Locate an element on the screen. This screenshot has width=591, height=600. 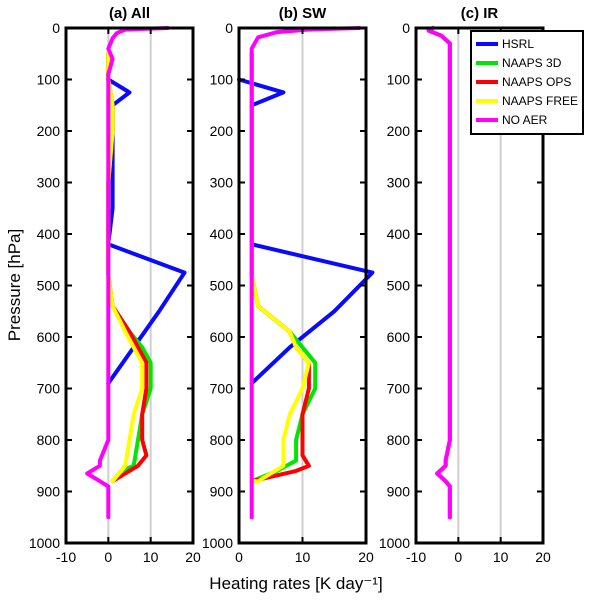
legend-label: NAAPS 3D is located at coordinates (532, 63).